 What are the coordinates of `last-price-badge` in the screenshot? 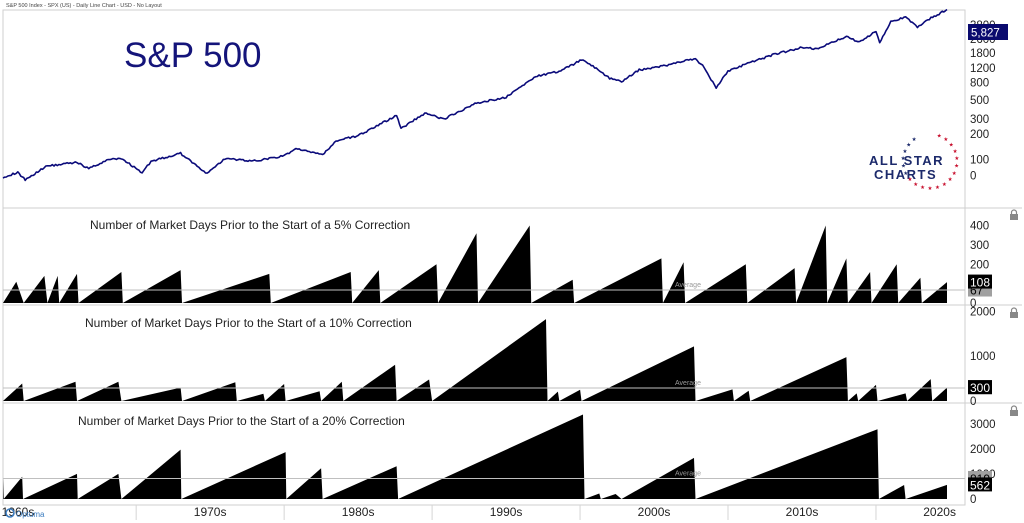 It's located at (988, 32).